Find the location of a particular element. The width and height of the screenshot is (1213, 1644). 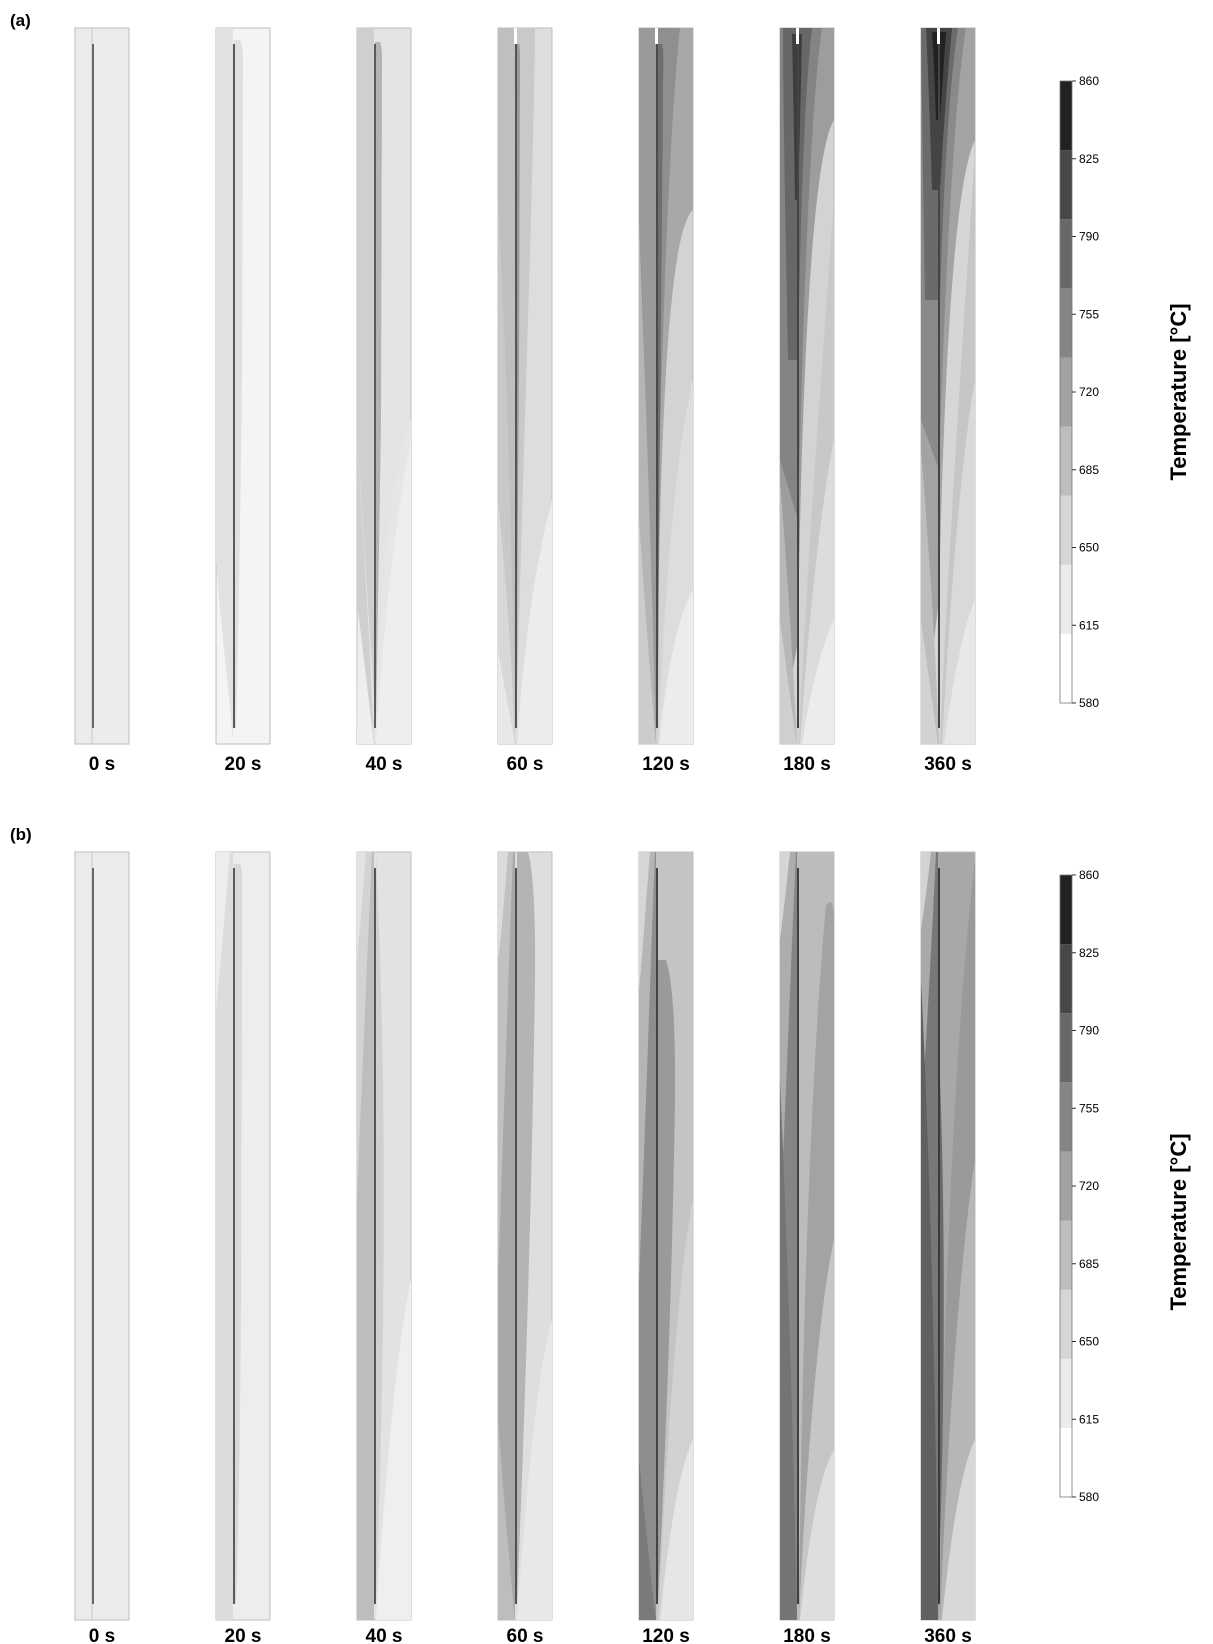

panel-a-label: (a) is located at coordinates (20, 20).